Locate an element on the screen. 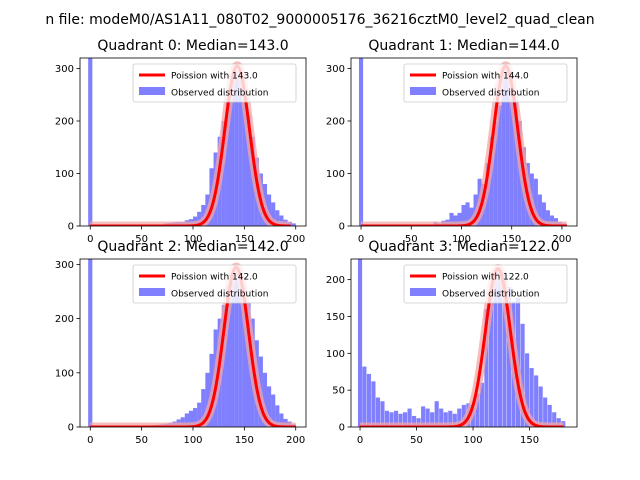  legend: Poission with 122.0 Observed distribution is located at coordinates (485, 284).